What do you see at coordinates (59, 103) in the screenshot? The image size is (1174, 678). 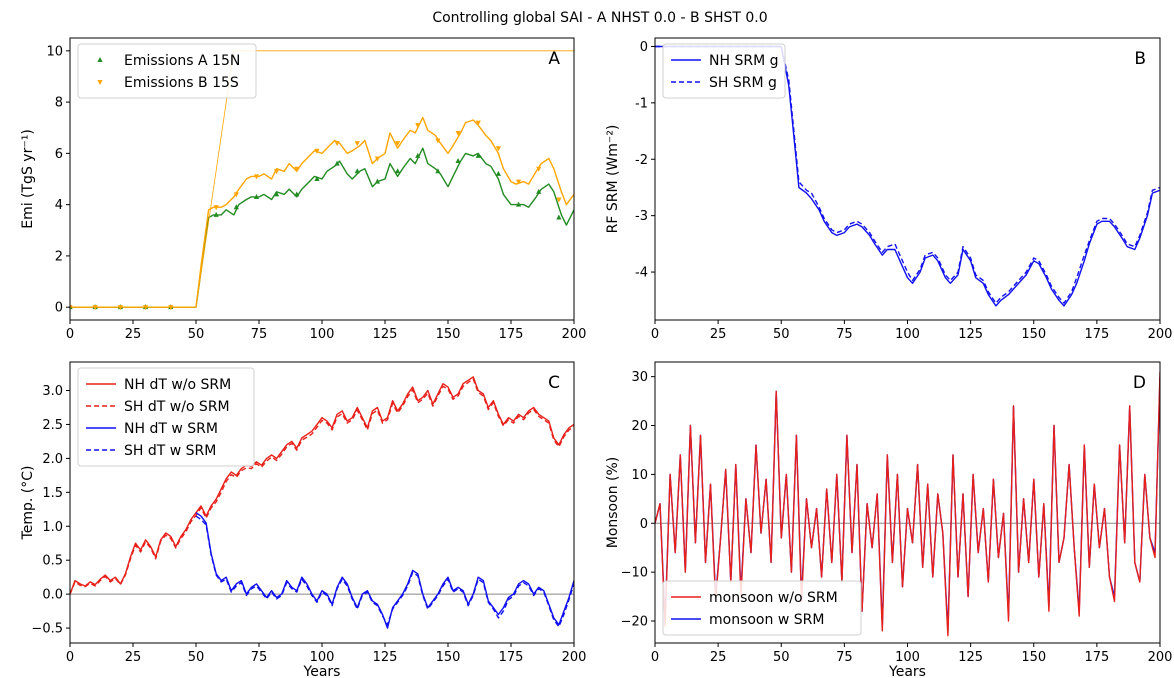 I see `y-tick-label: 8` at bounding box center [59, 103].